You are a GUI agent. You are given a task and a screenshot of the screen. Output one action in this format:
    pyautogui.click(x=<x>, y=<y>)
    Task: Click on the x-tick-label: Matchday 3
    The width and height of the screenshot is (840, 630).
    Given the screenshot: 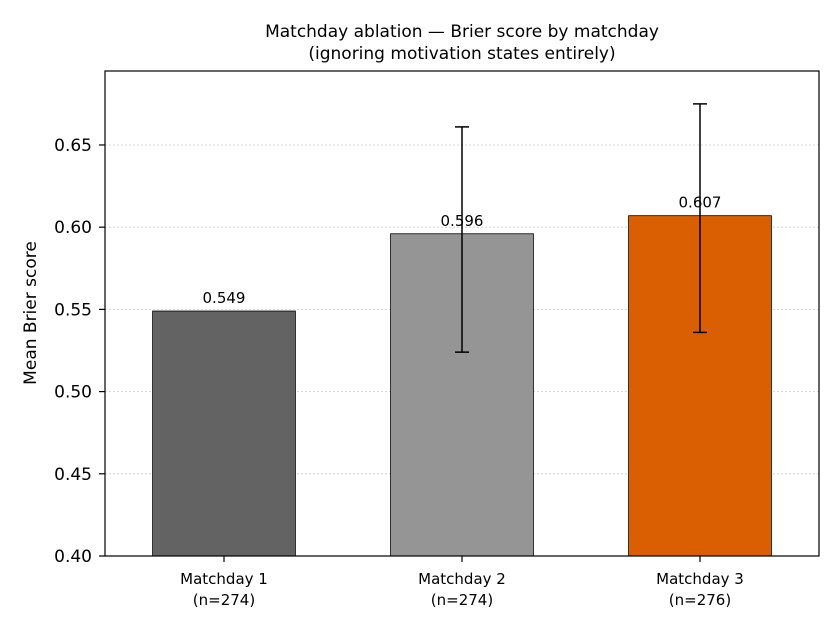 What is the action you would take?
    pyautogui.click(x=700, y=579)
    